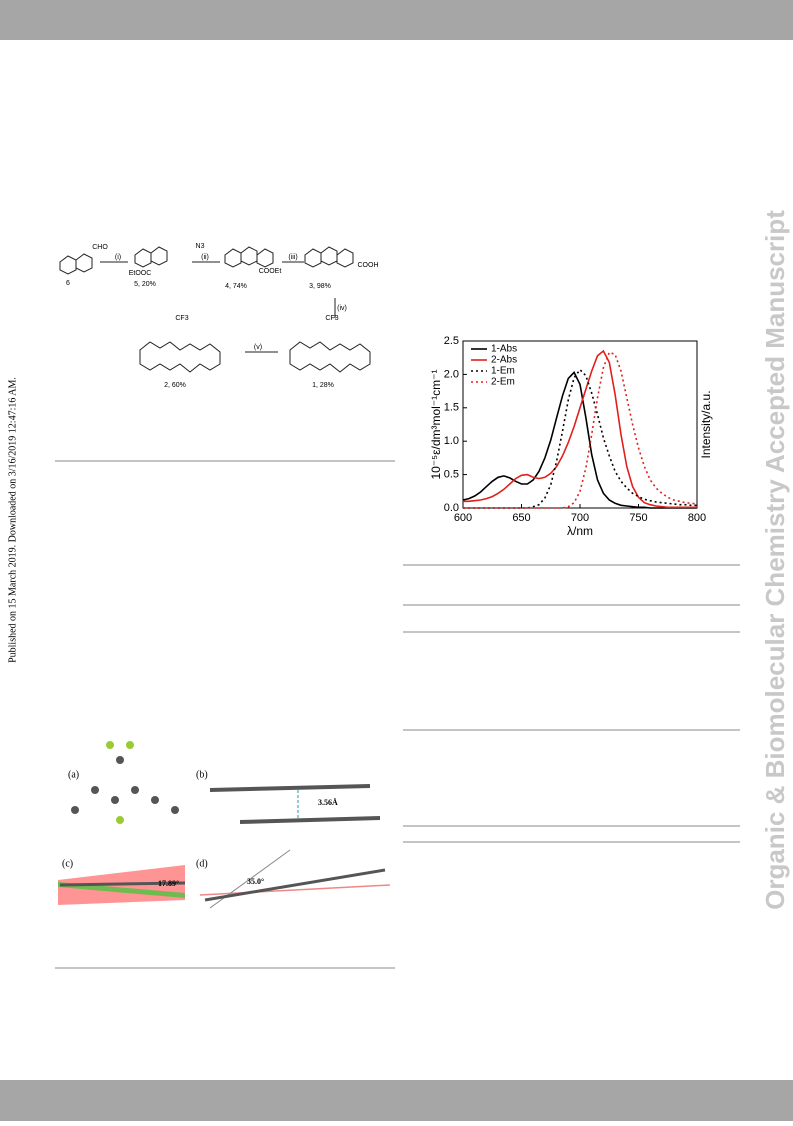 Image resolution: width=793 pixels, height=1126 pixels. I want to click on figure-label: 17.89°, so click(168, 883).